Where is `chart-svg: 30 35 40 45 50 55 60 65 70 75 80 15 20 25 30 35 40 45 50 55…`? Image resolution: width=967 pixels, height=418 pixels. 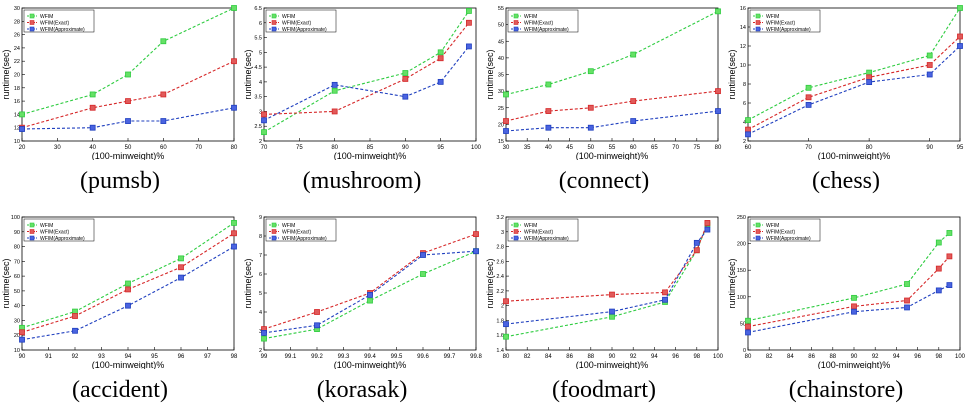 chart-svg: 30 35 40 45 50 55 60 65 70 75 80 15 20 25 30 35 40 45 50 55… is located at coordinates (603, 83).